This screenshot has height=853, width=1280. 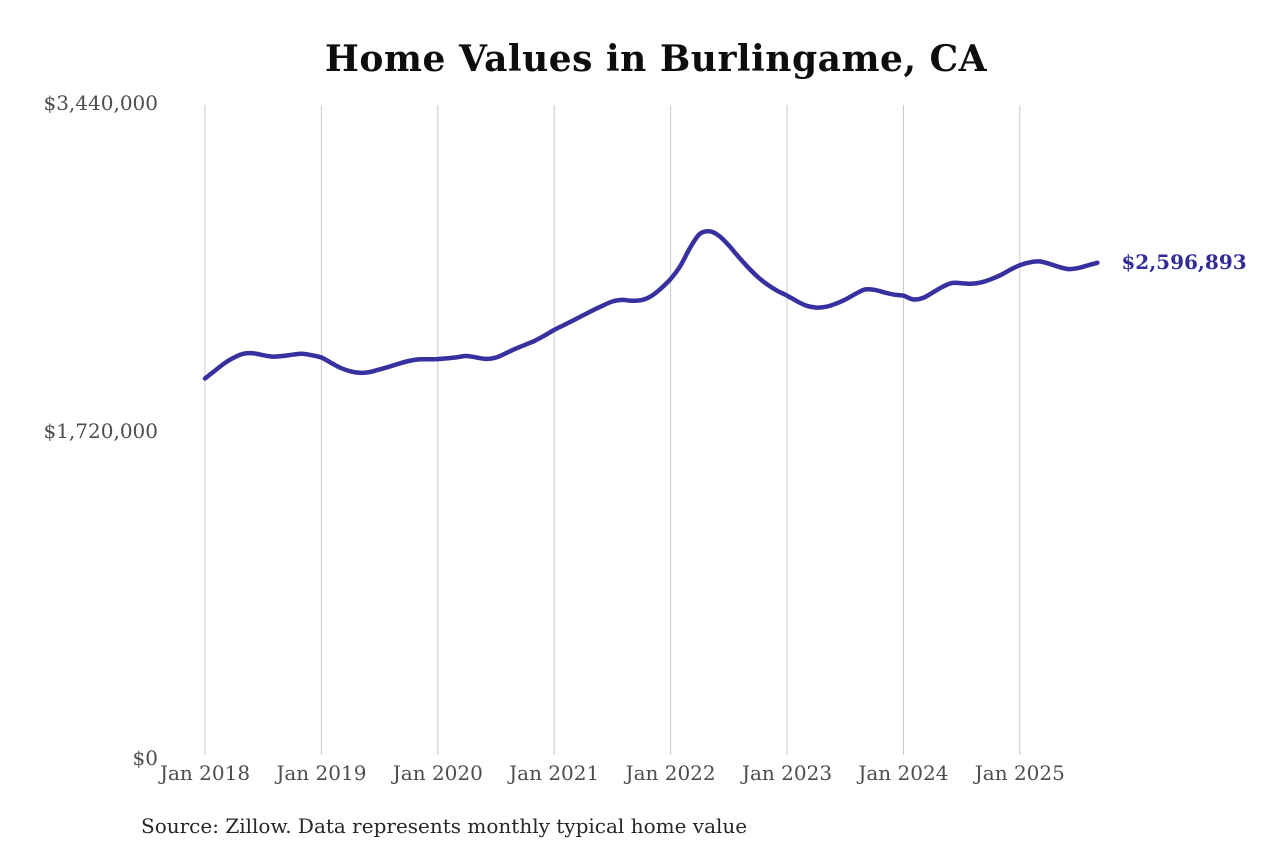 I want to click on x-axis-tick-label: Jan 2018, so click(x=205, y=773).